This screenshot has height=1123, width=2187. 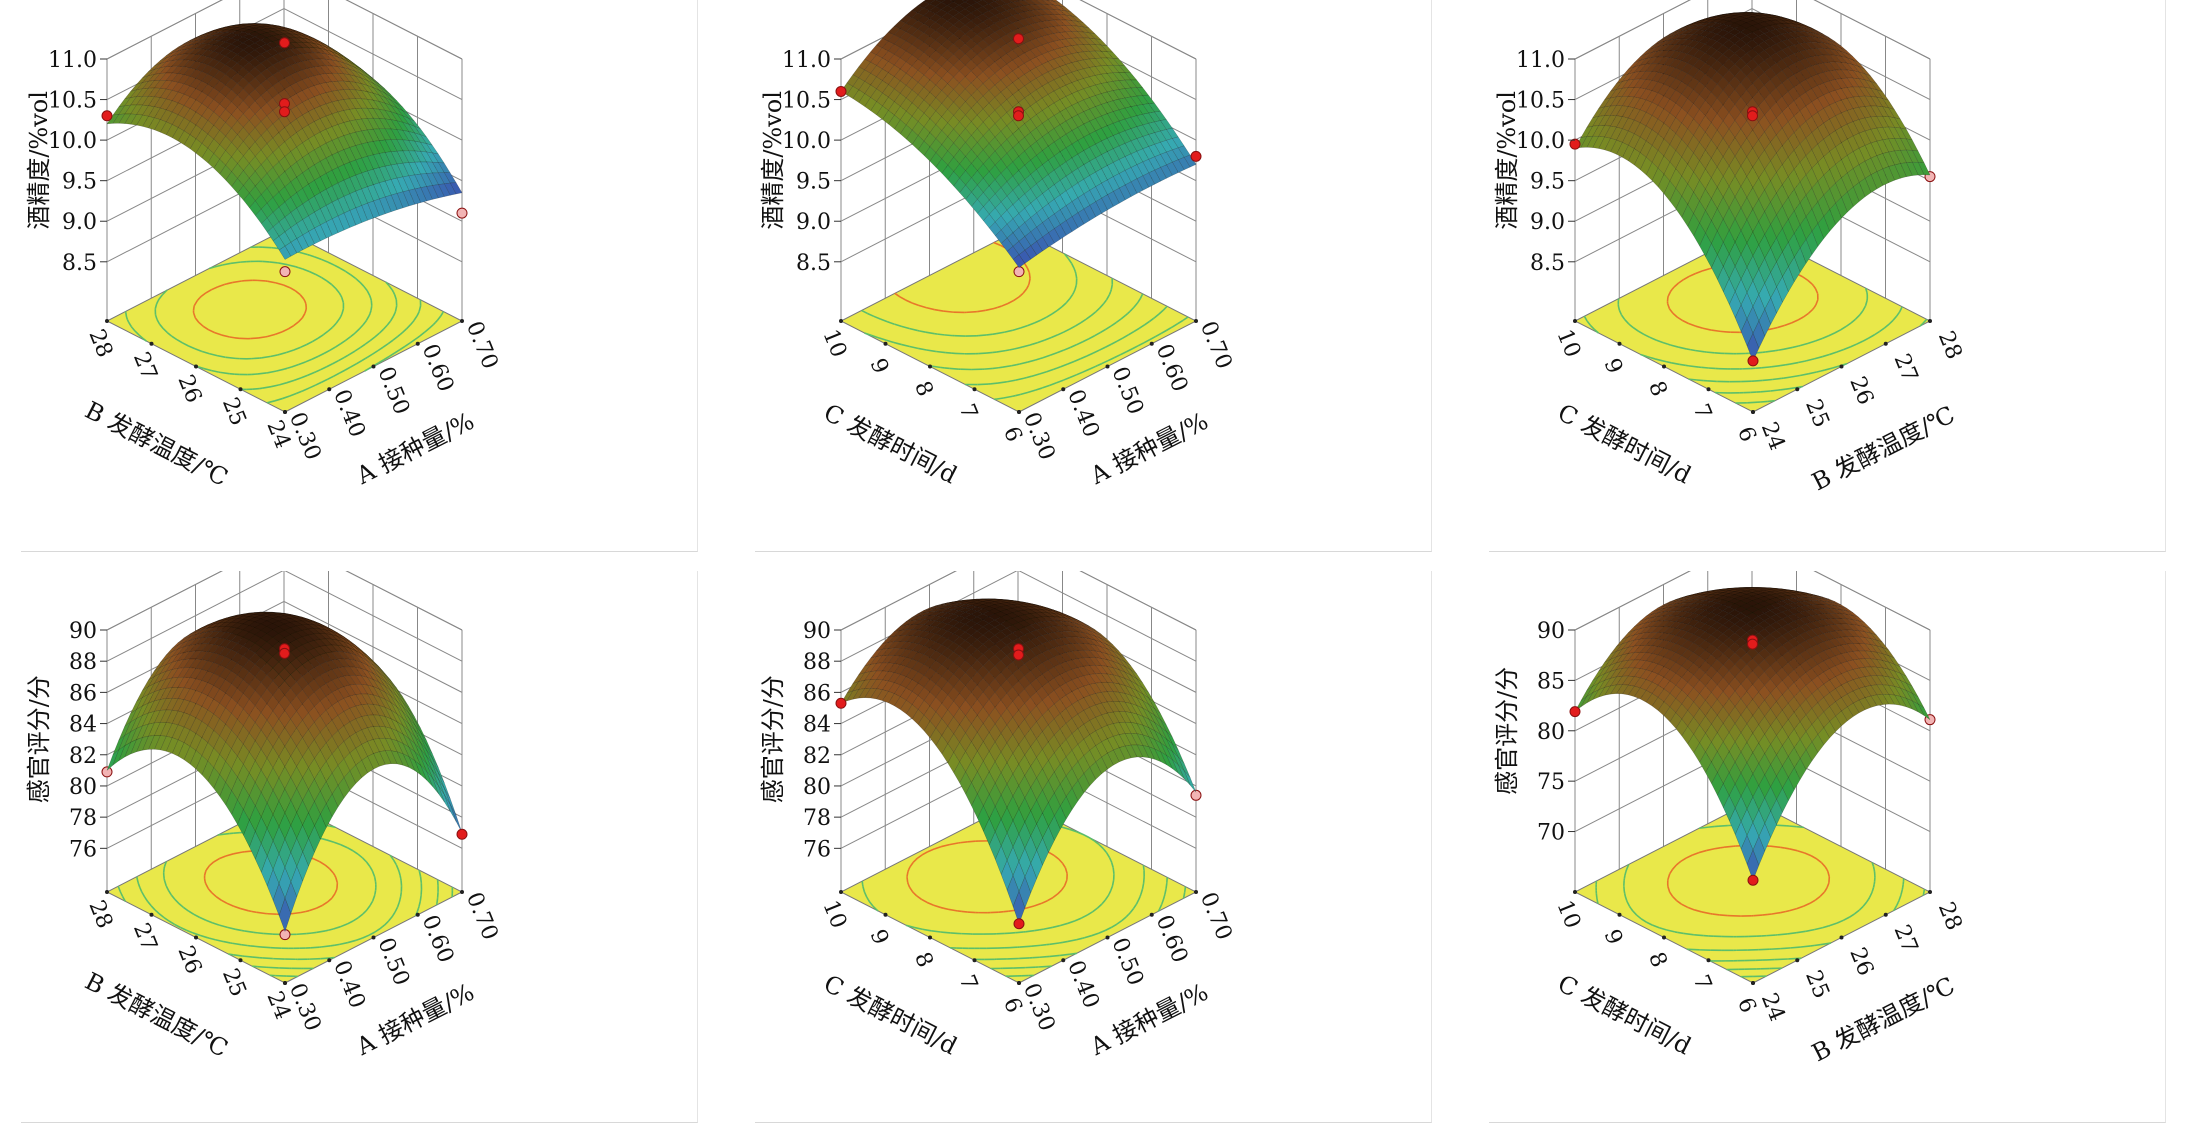 I want to click on axis-tick-mark, so click(x=417, y=343).